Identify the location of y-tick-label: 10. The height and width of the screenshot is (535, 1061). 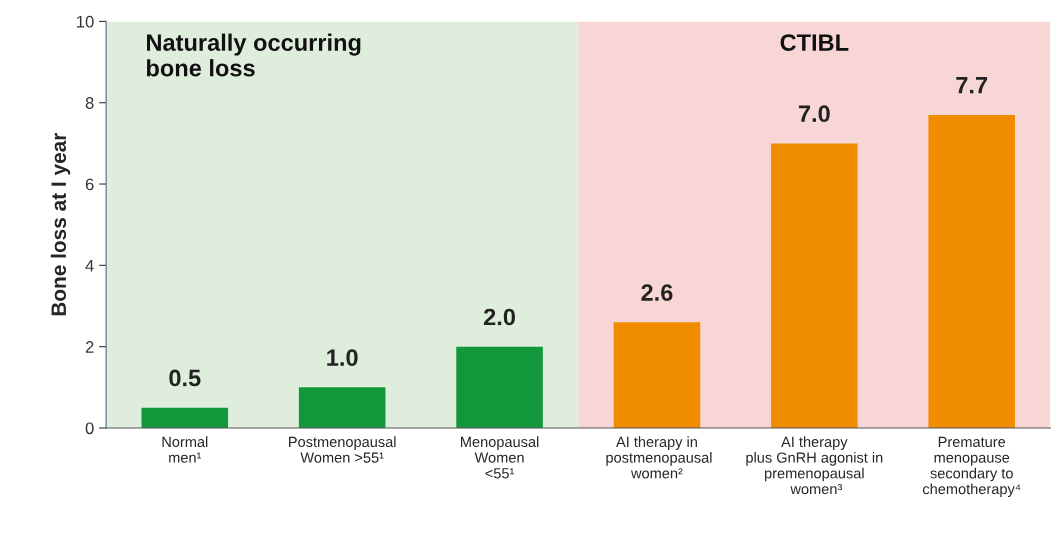
(85, 21).